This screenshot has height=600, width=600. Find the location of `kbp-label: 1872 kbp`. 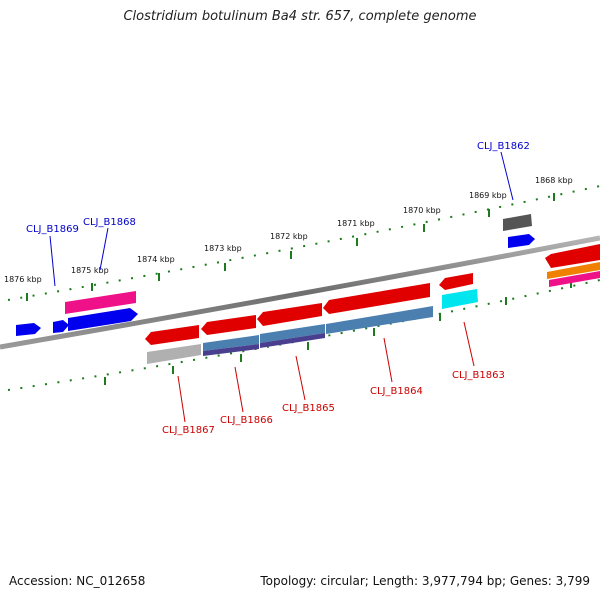

kbp-label: 1872 kbp is located at coordinates (289, 236).